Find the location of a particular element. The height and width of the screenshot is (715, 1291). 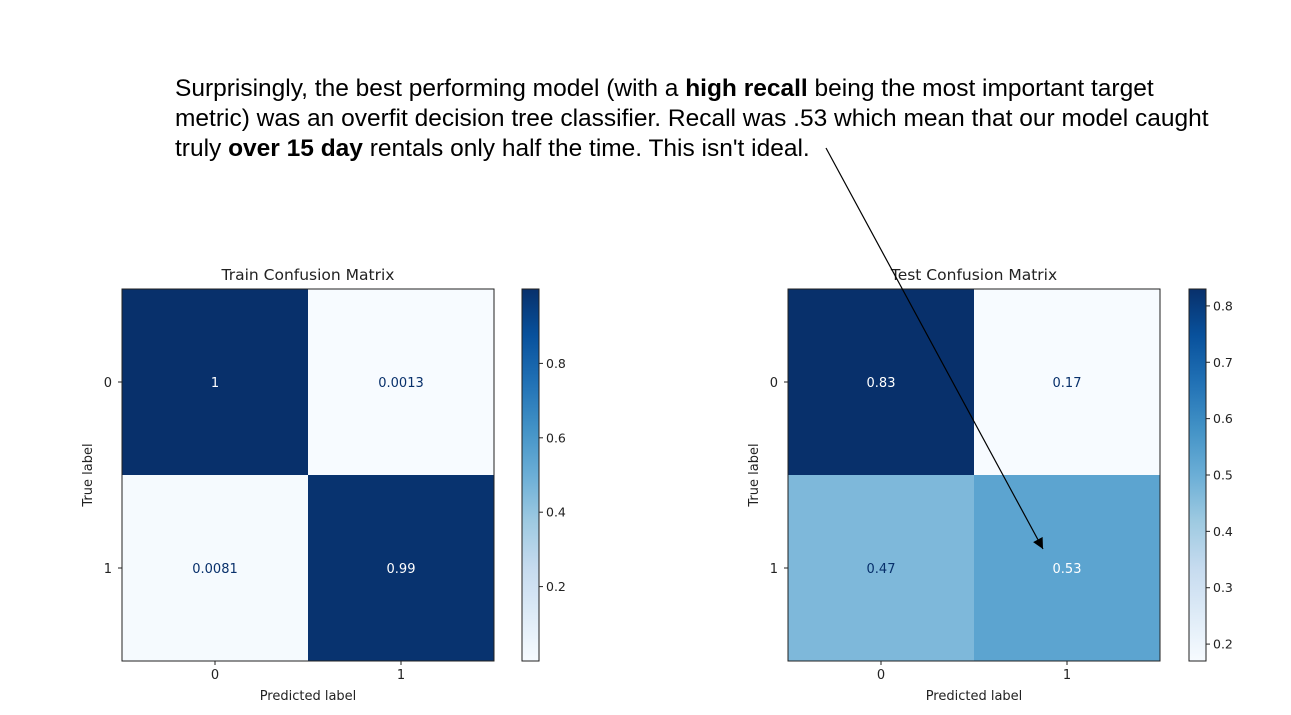

cell-value-label: 0.99 is located at coordinates (401, 569).